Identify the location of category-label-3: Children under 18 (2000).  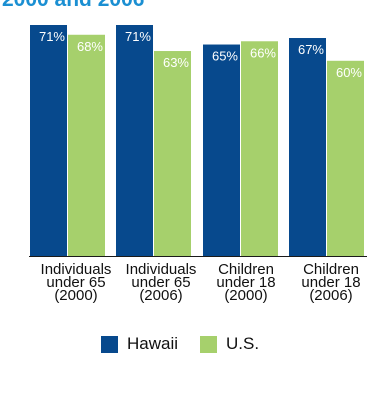
(246, 282).